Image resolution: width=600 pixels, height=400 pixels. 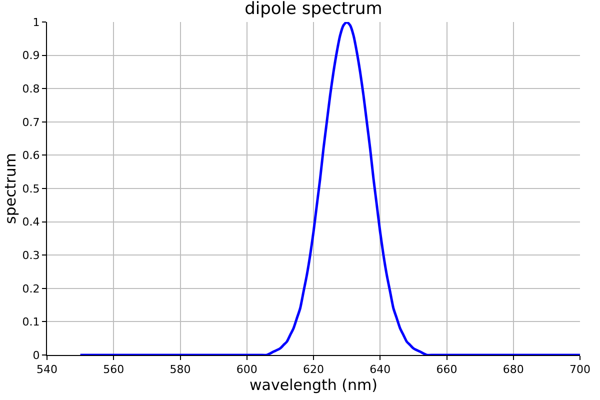 I want to click on x-tick-label: 640, so click(x=380, y=369).